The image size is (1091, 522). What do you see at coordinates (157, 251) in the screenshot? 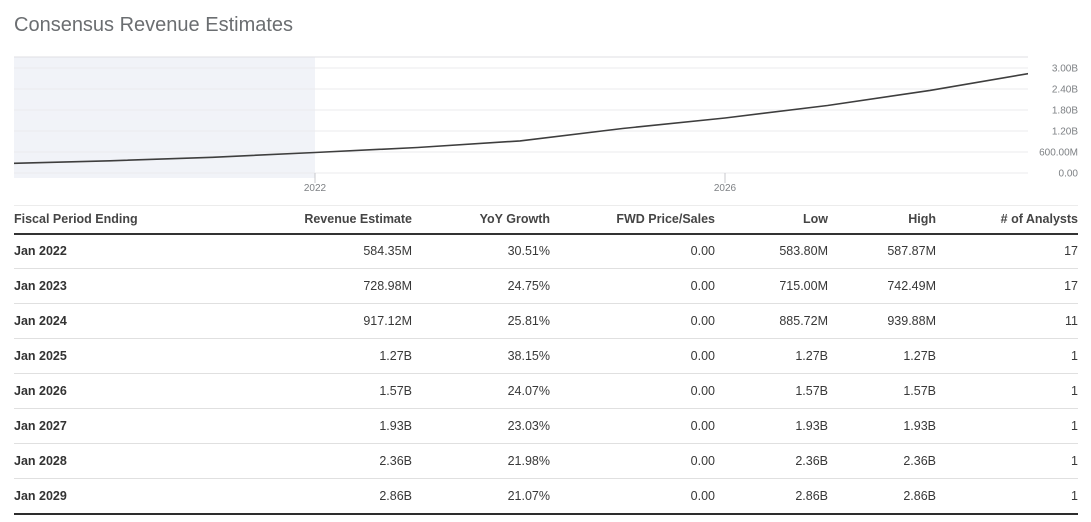
I see `fiscal-period-cell: Jan 2022` at bounding box center [157, 251].